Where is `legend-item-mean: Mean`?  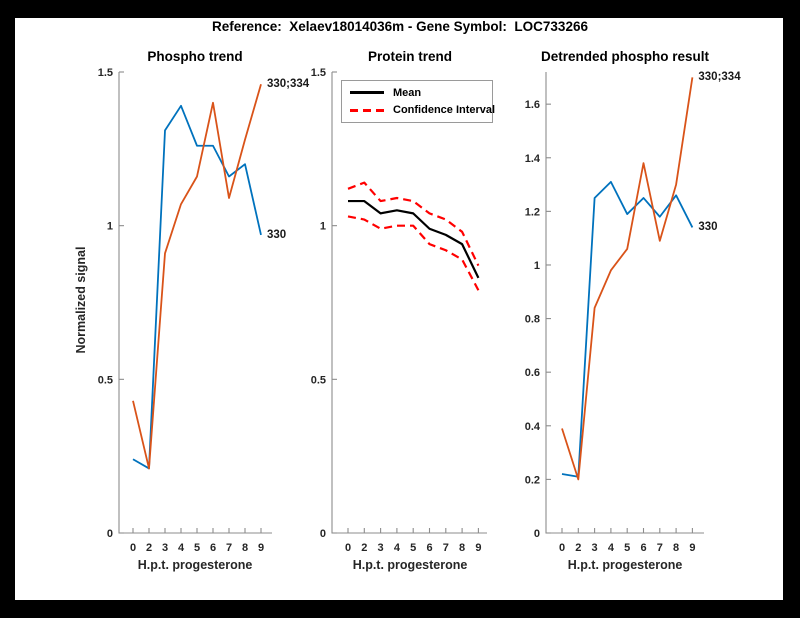 legend-item-mean: Mean is located at coordinates (421, 93).